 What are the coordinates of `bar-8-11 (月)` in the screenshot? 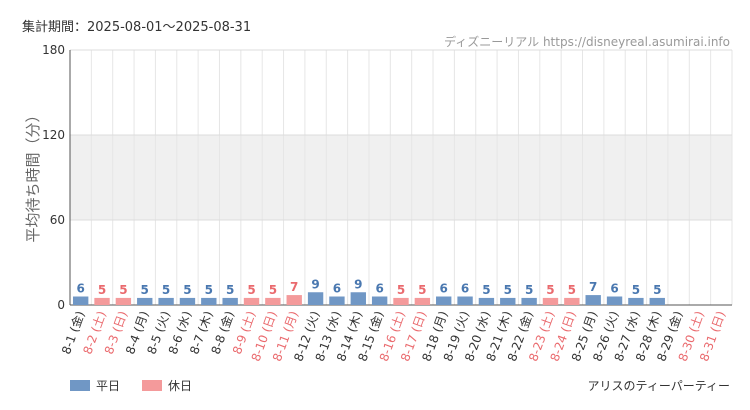 It's located at (294, 300).